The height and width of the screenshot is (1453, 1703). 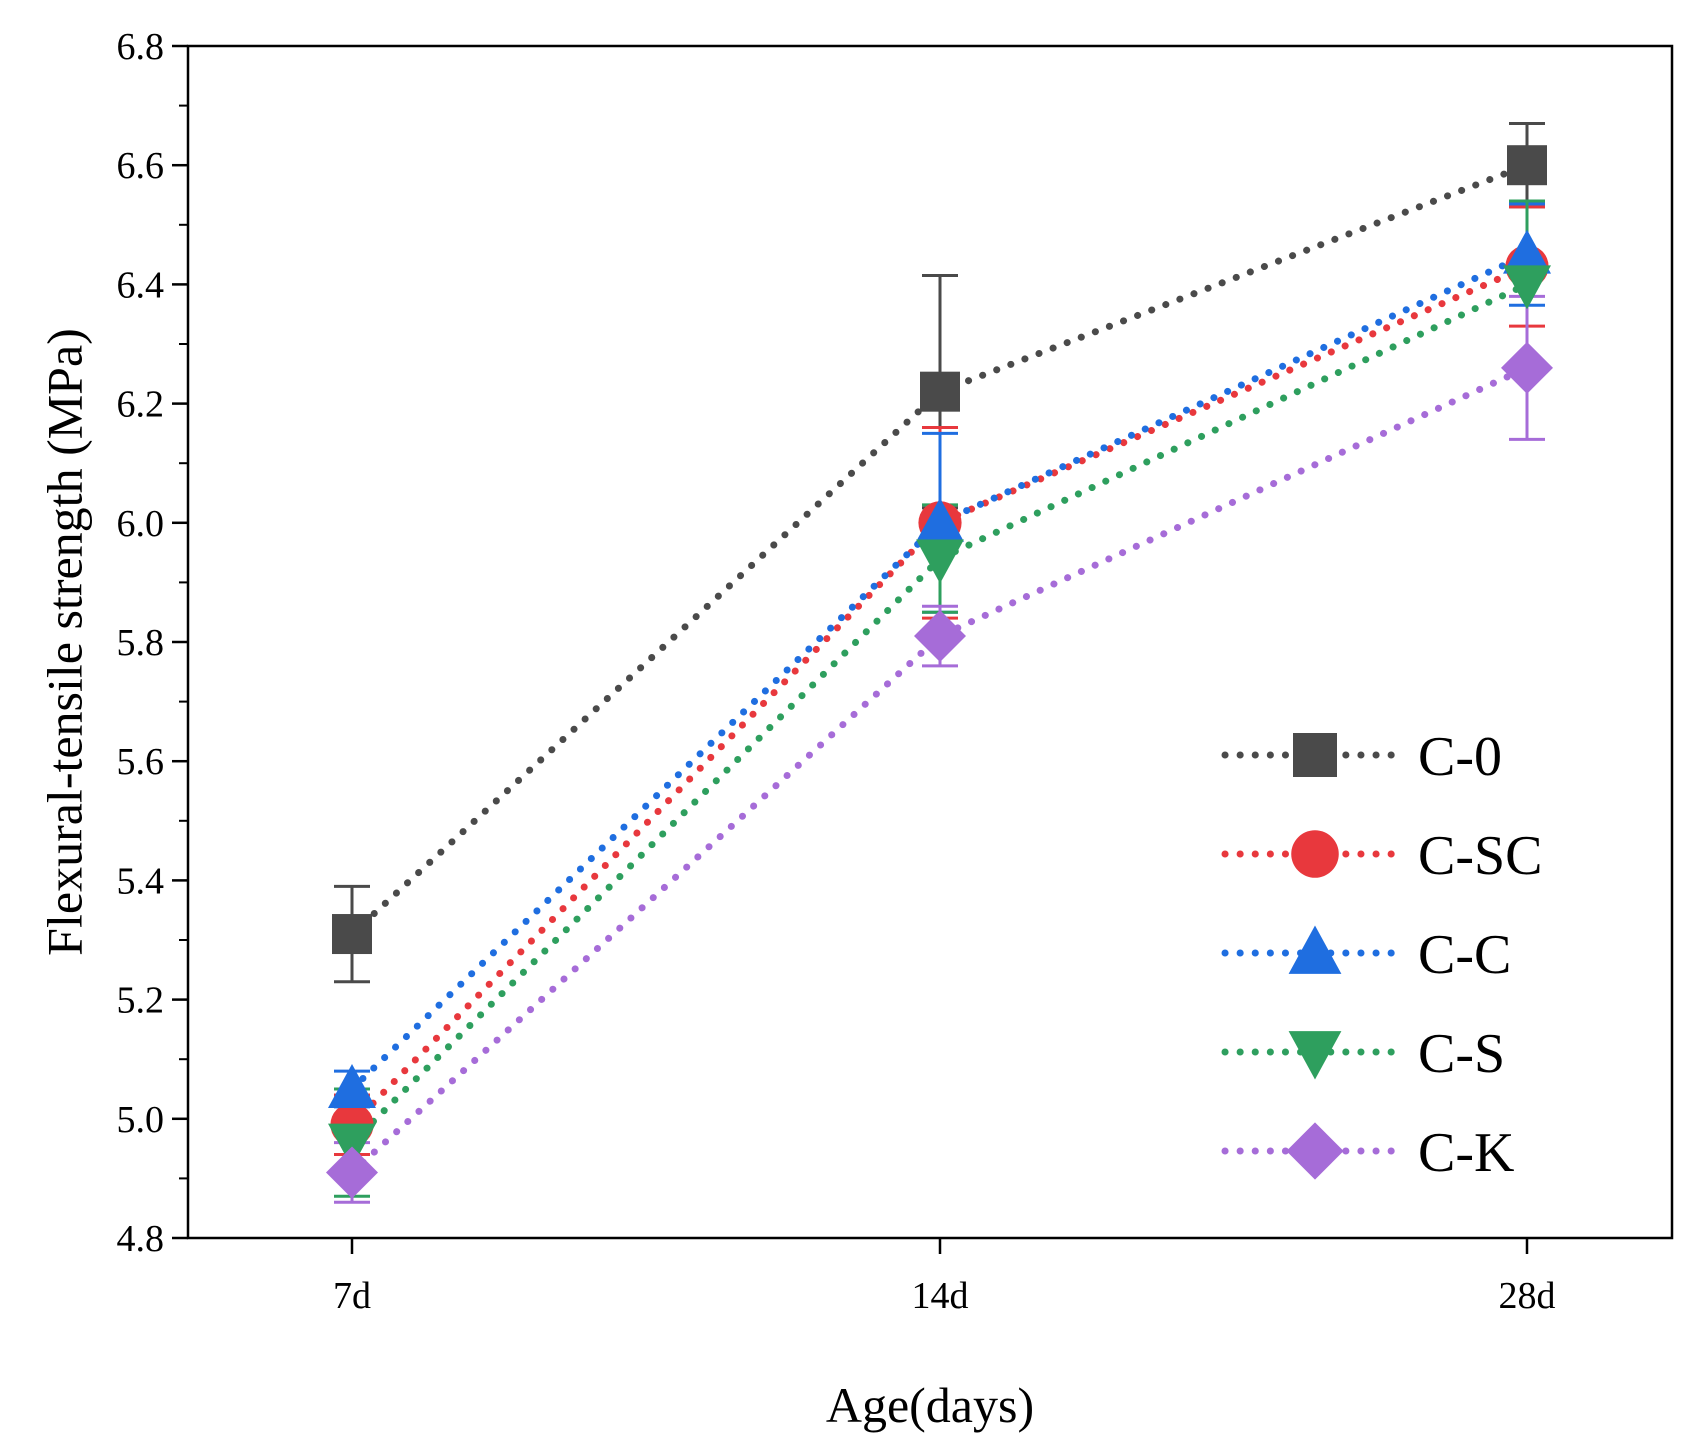 What do you see at coordinates (141, 1239) in the screenshot?
I see `y-tick-label: 4.8` at bounding box center [141, 1239].